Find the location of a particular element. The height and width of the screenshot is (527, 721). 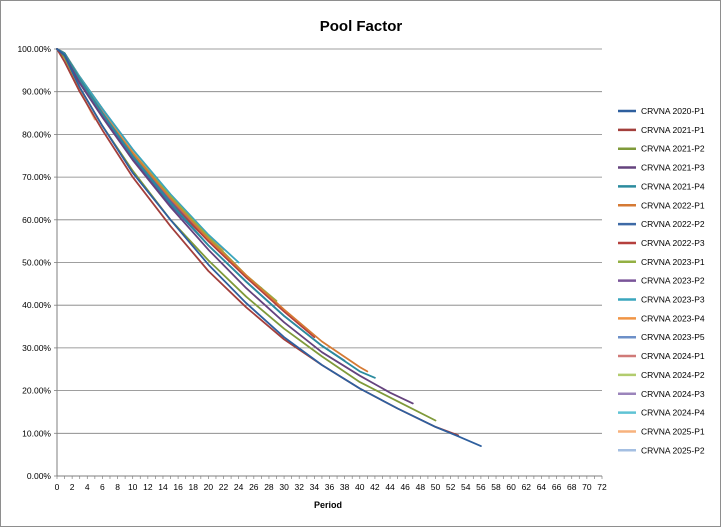

x-tick-label: 58 is located at coordinates (496, 487).